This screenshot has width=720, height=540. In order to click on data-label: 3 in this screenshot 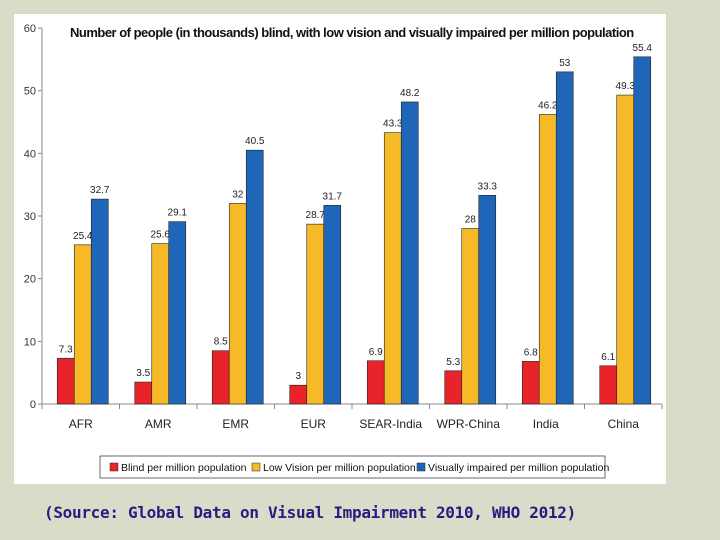, I will do `click(298, 376)`.